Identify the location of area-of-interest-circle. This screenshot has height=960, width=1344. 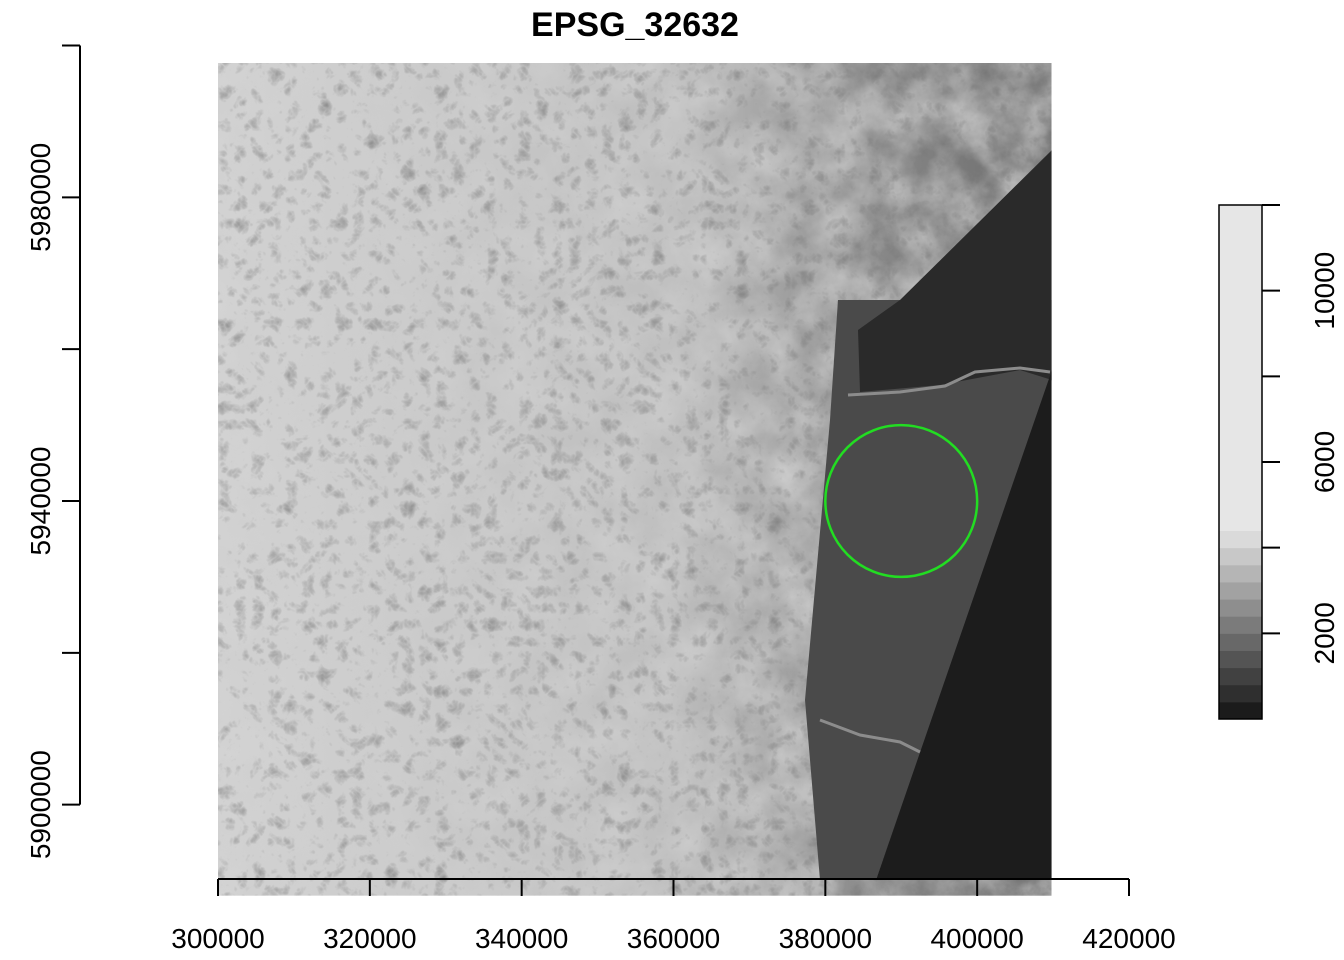
(901, 501).